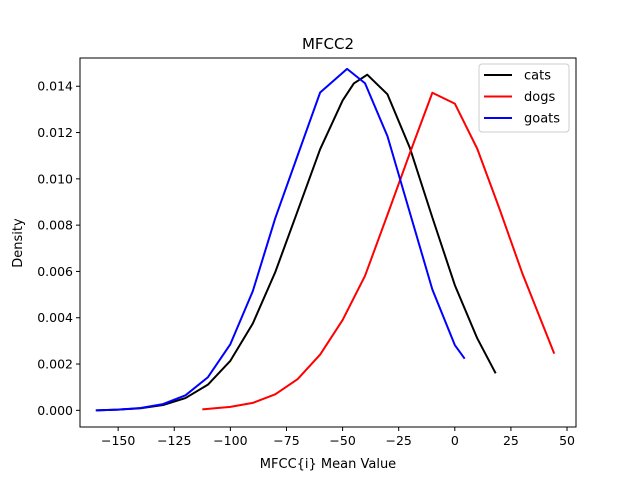 Image resolution: width=640 pixels, height=480 pixels. What do you see at coordinates (55, 86) in the screenshot?
I see `y-tick-label: 0.014` at bounding box center [55, 86].